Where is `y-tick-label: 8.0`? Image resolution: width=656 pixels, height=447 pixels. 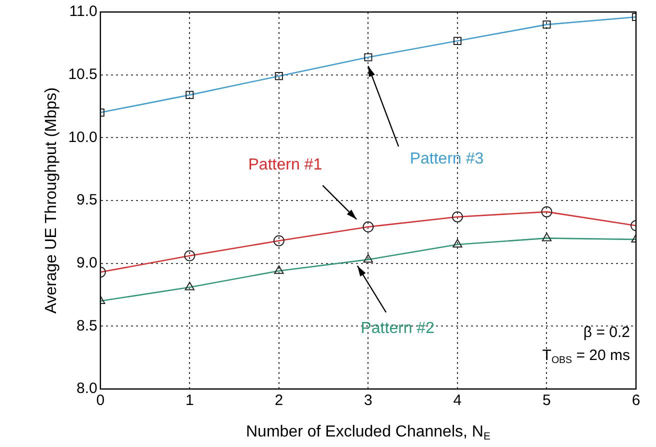 y-tick-label: 8.0 is located at coordinates (87, 389).